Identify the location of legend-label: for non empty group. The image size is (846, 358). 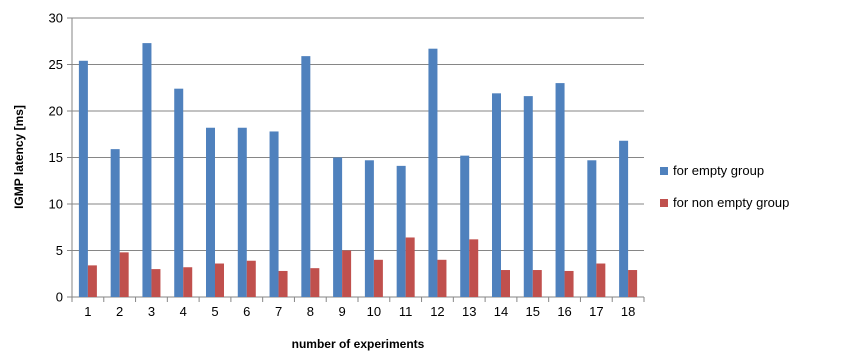
(731, 202).